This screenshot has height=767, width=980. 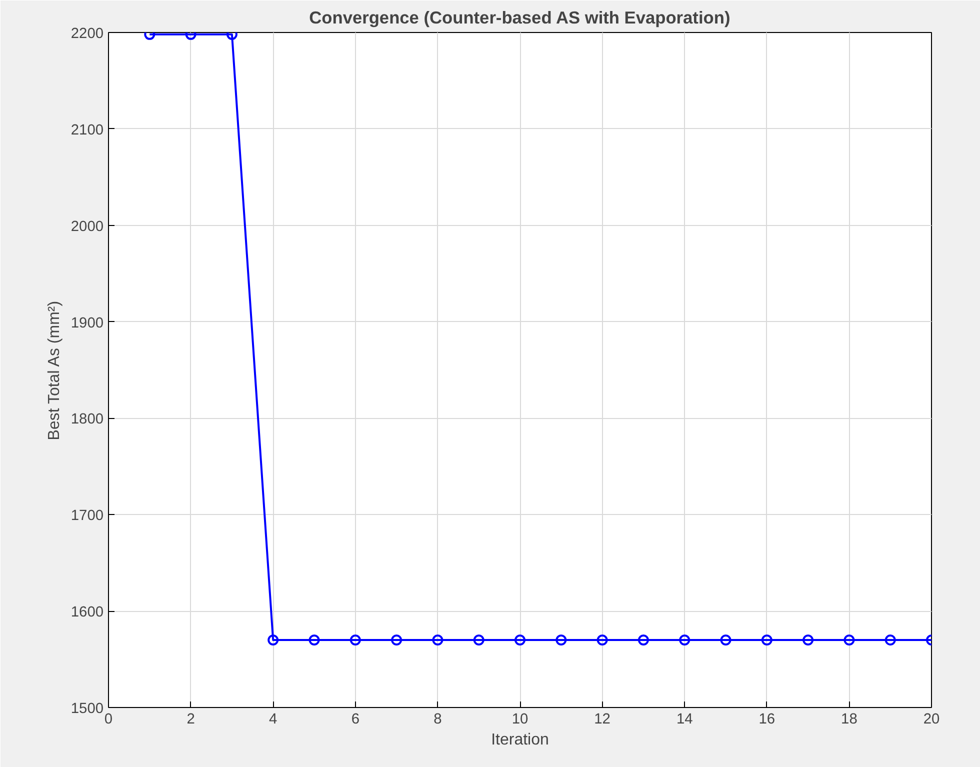 What do you see at coordinates (355, 720) in the screenshot?
I see `x-tick-label: 6` at bounding box center [355, 720].